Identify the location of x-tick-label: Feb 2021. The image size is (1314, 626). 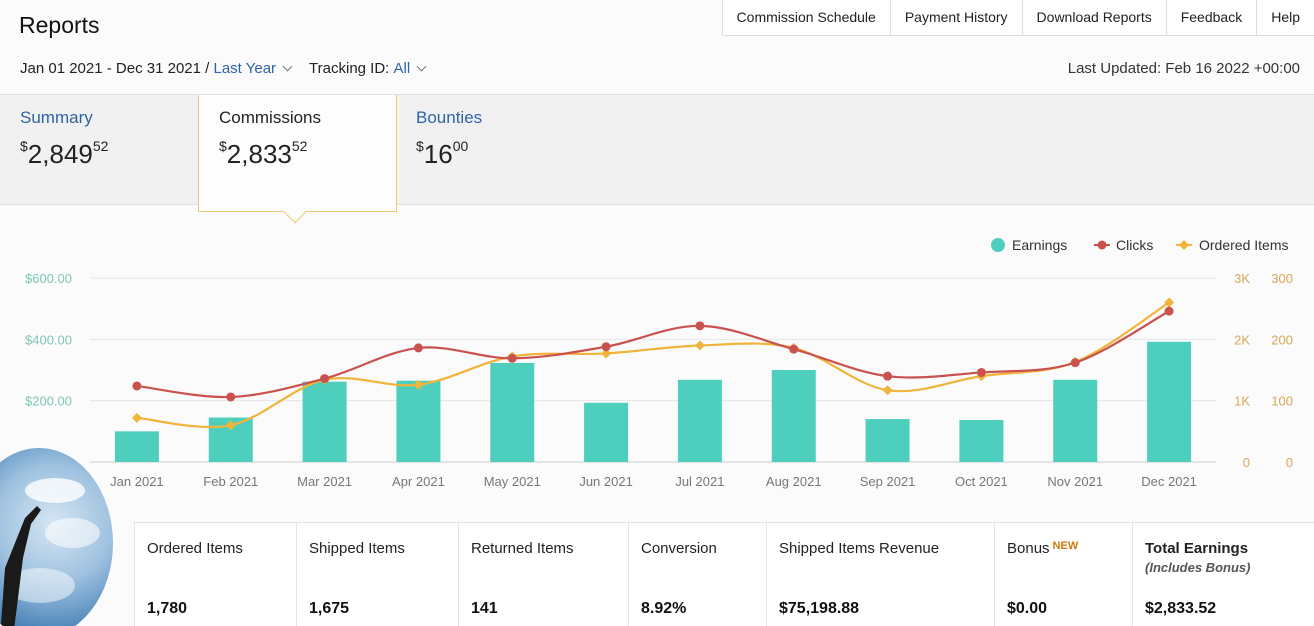
(230, 481).